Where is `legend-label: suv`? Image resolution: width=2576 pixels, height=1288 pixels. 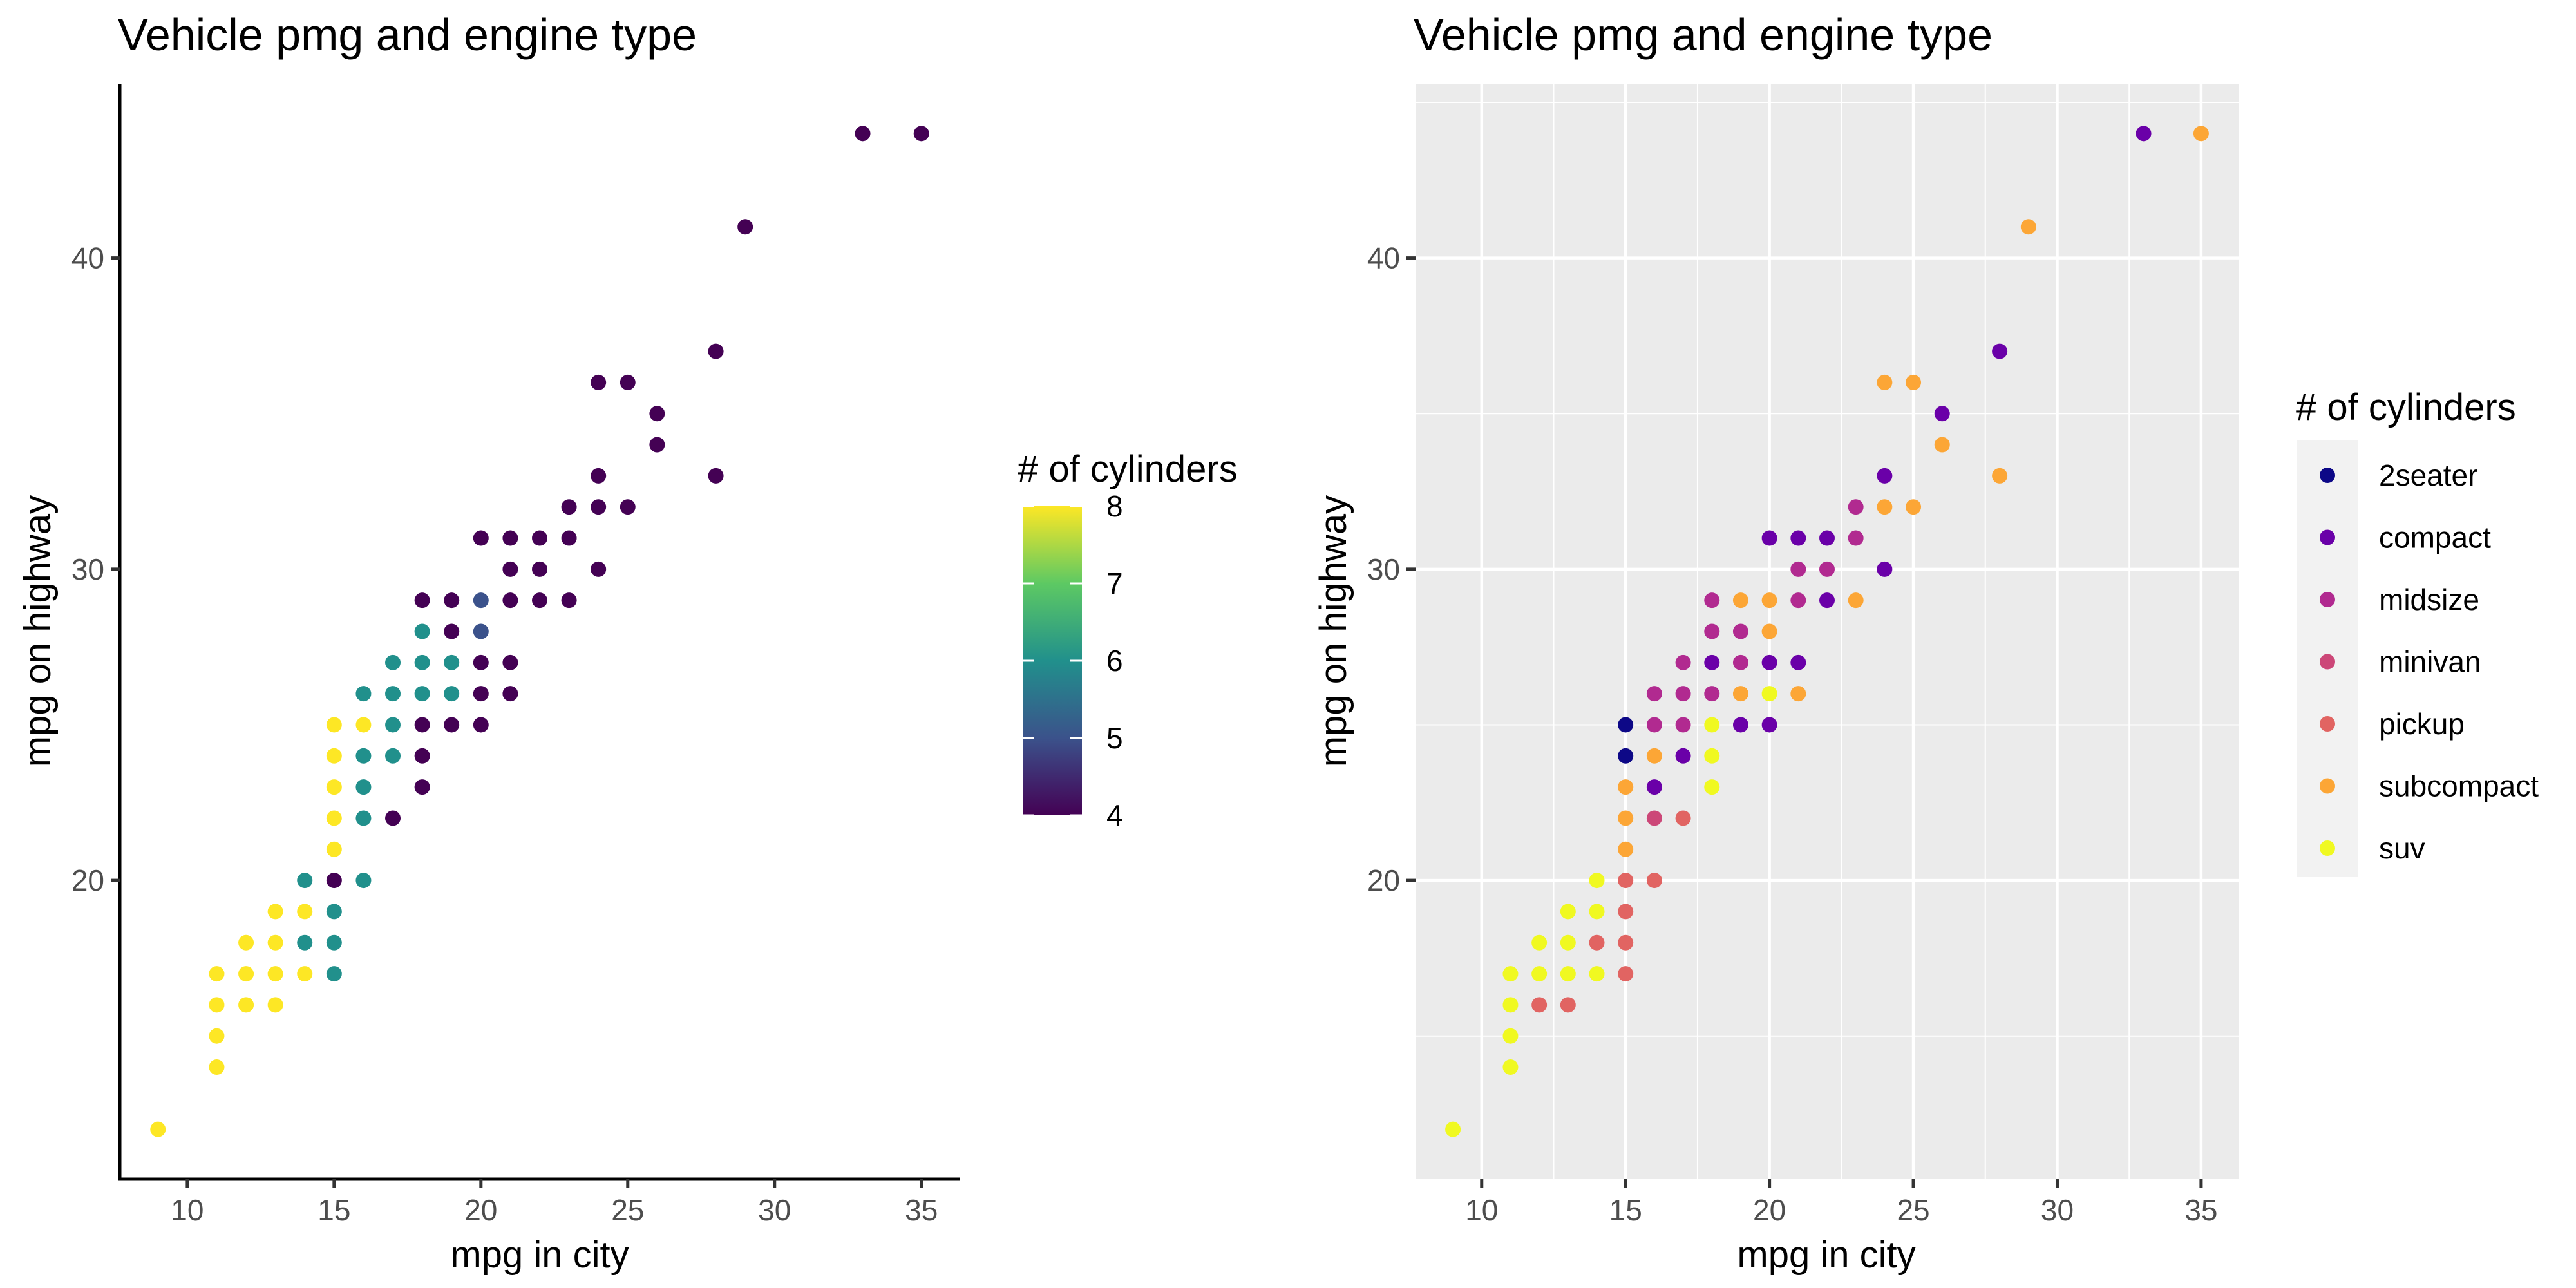
legend-label: suv is located at coordinates (2402, 848).